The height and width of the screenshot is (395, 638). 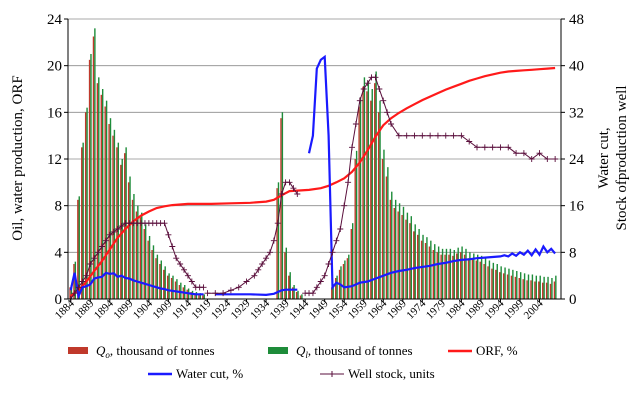 What do you see at coordinates (319, 309) in the screenshot?
I see `x-tick-label: 1949` at bounding box center [319, 309].